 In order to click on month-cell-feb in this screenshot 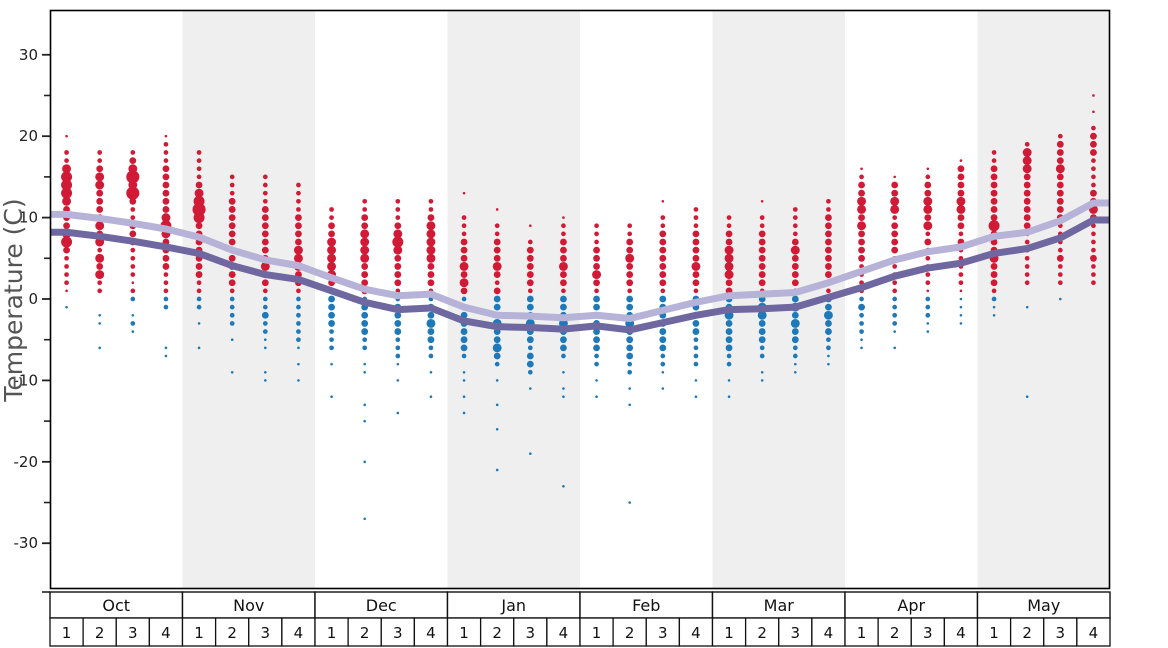, I will do `click(646, 605)`.